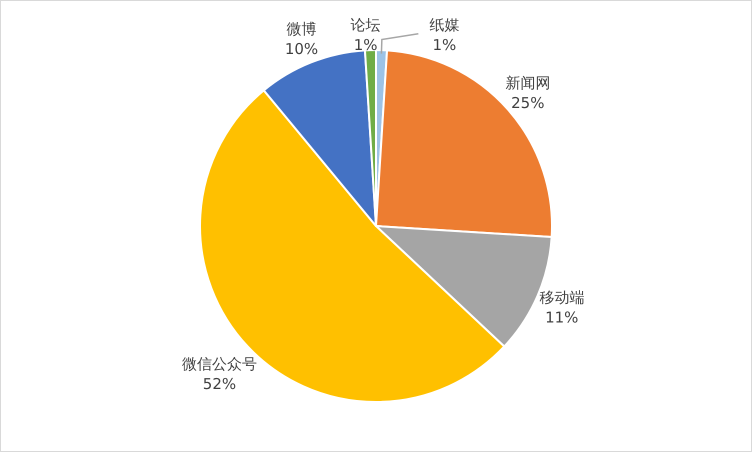  Describe the element at coordinates (219, 383) in the screenshot. I see `data-label: 52%` at that location.